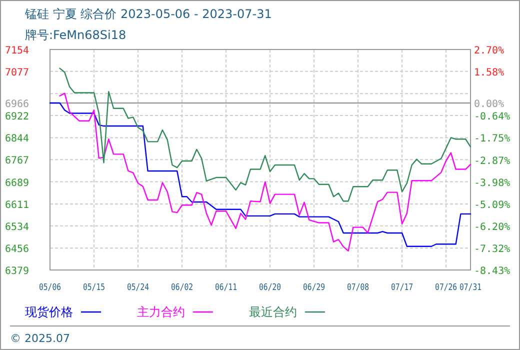 The height and width of the screenshot is (350, 520). Describe the element at coordinates (489, 51) in the screenshot. I see `y2-tick-label: 2.70%` at that location.